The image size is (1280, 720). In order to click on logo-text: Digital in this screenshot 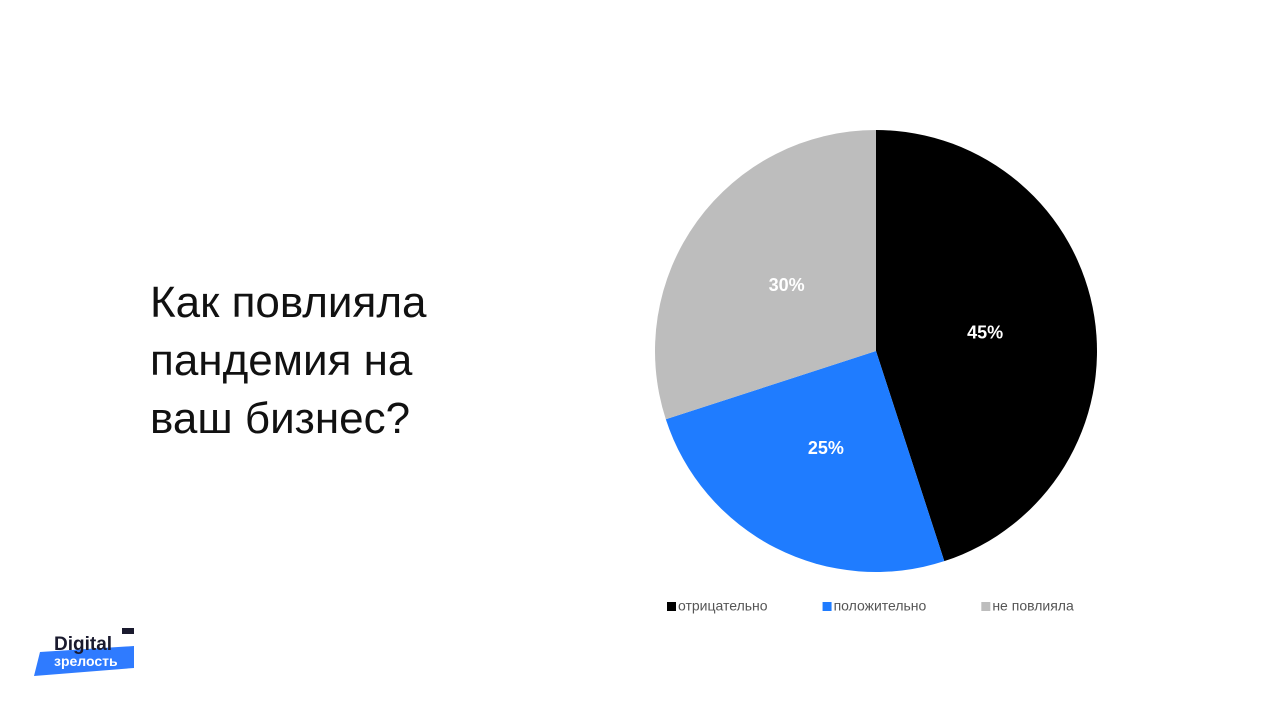, I will do `click(83, 644)`.